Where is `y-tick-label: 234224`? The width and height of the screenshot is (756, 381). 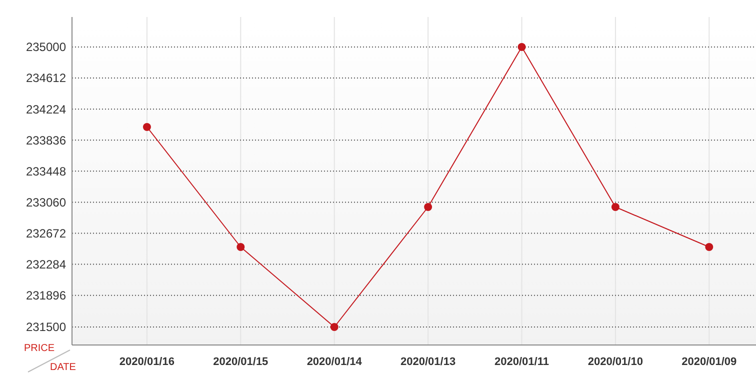 y-tick-label: 234224 is located at coordinates (46, 109).